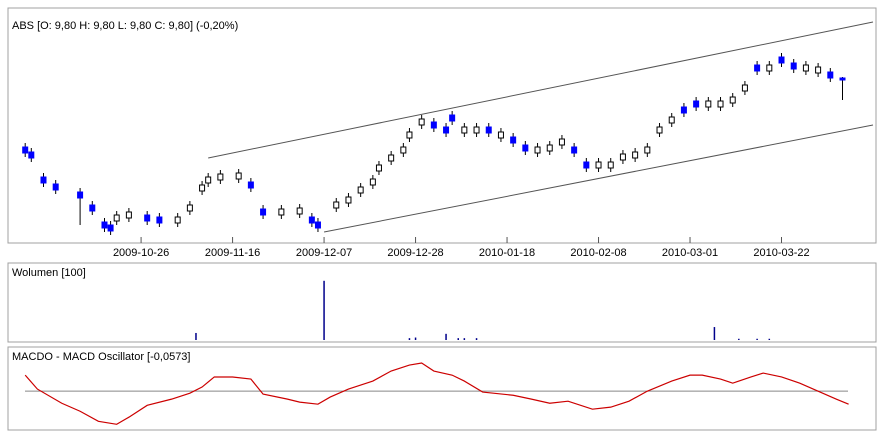 Image resolution: width=878 pixels, height=433 pixels. I want to click on macd-line, so click(436, 393).